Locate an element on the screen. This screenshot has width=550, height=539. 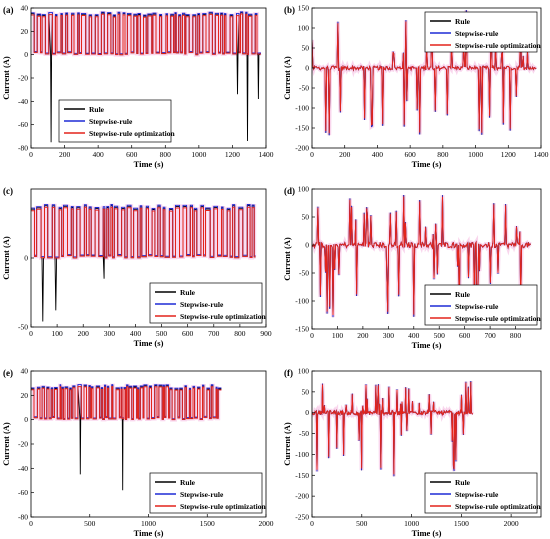
y-tick-label: -40 is located at coordinates (23, 468).